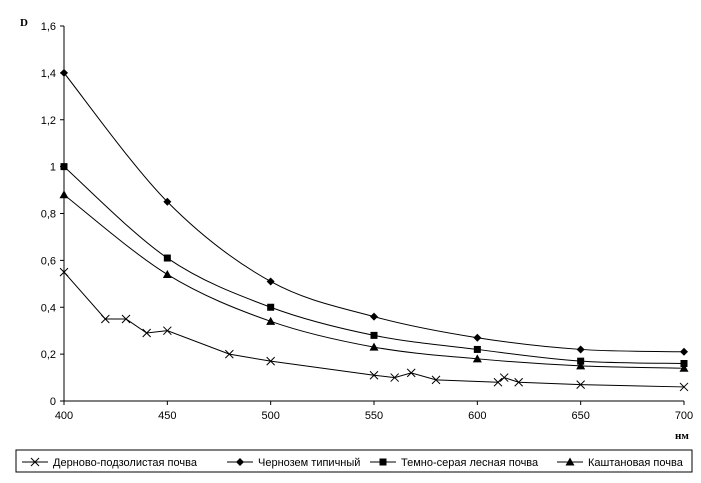  I want to click on legend-item: Дерново-подзолистая почва, so click(110, 463).